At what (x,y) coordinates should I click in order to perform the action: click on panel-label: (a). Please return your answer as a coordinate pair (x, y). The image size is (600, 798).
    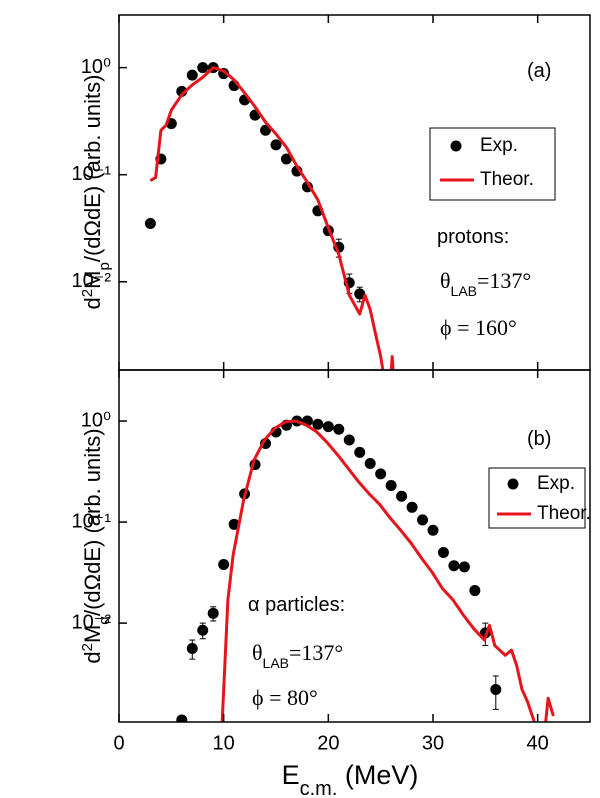
    Looking at the image, I should click on (539, 71).